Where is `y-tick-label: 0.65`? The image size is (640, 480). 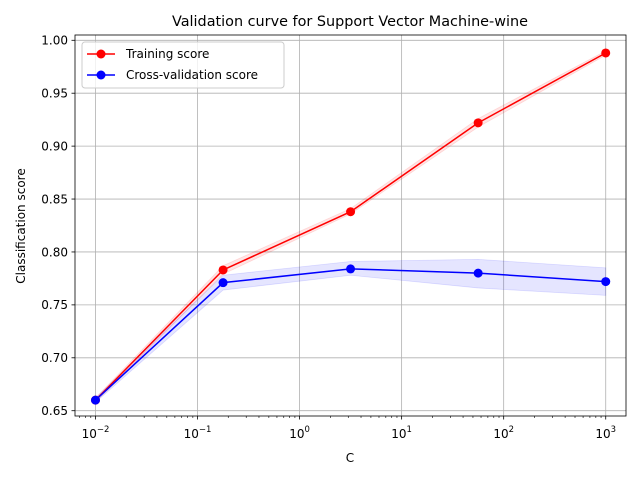
y-tick-label: 0.65 is located at coordinates (54, 411).